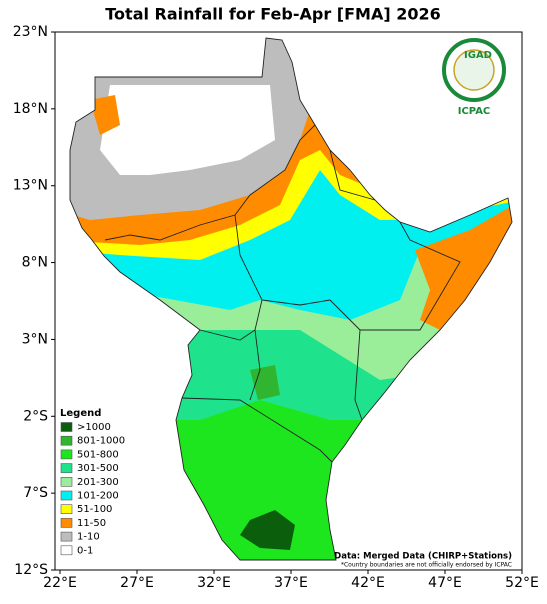  I want to click on x-tick-label: 27°E, so click(137, 583).